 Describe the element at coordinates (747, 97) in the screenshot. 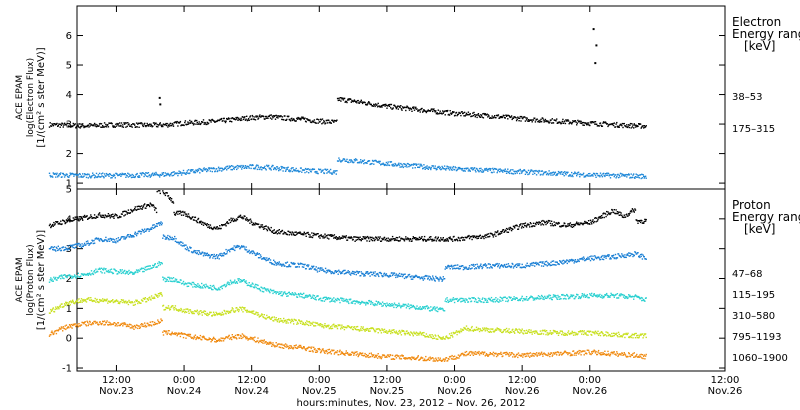

I see `electron-legend-entry: 38–53` at that location.